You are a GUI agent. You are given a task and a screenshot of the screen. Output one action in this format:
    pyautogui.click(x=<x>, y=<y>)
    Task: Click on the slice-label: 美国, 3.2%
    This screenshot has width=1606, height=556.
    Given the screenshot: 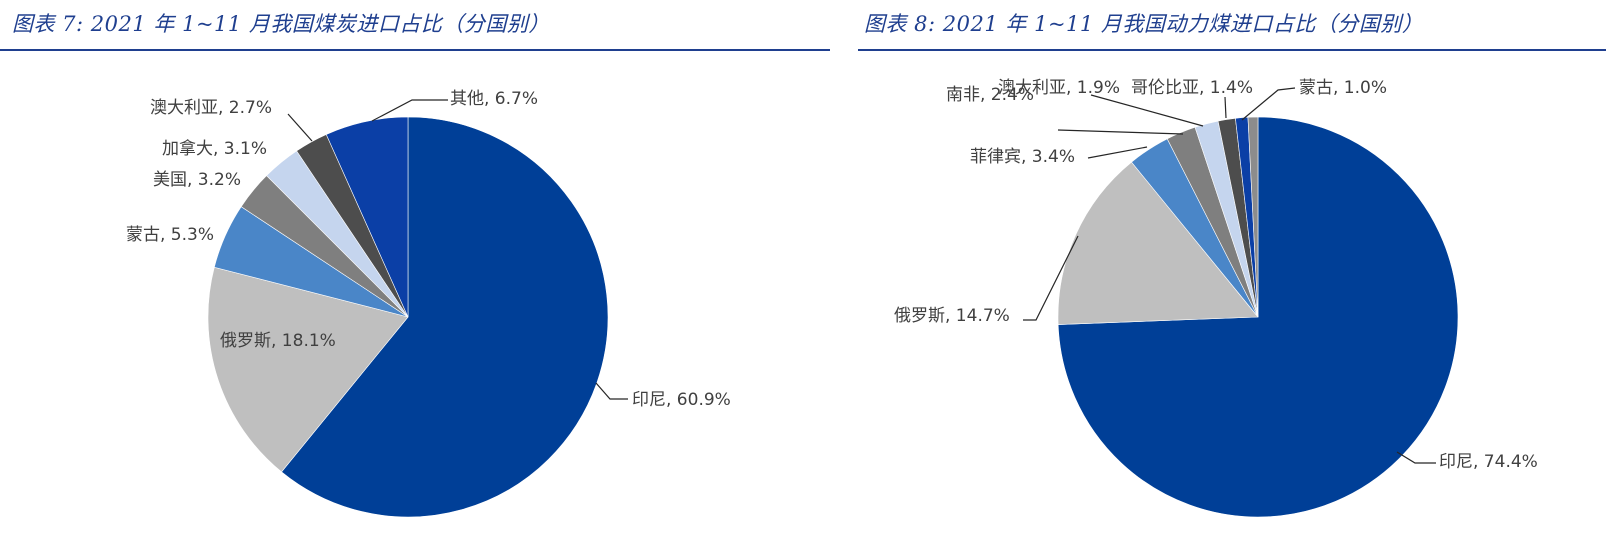 What is the action you would take?
    pyautogui.click(x=197, y=180)
    